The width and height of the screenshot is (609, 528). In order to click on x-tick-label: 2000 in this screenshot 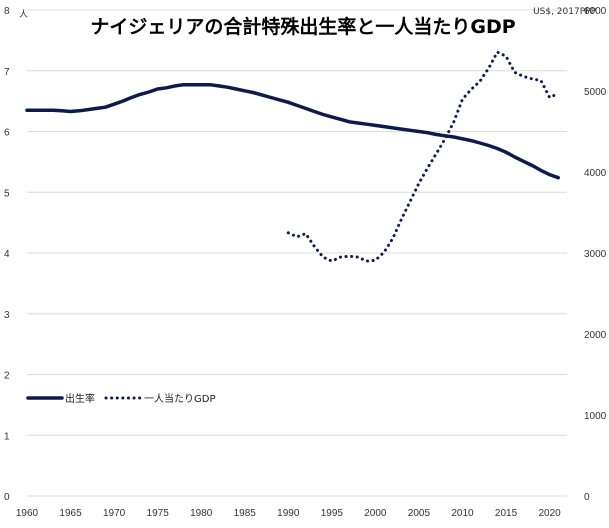, I will do `click(375, 513)`.